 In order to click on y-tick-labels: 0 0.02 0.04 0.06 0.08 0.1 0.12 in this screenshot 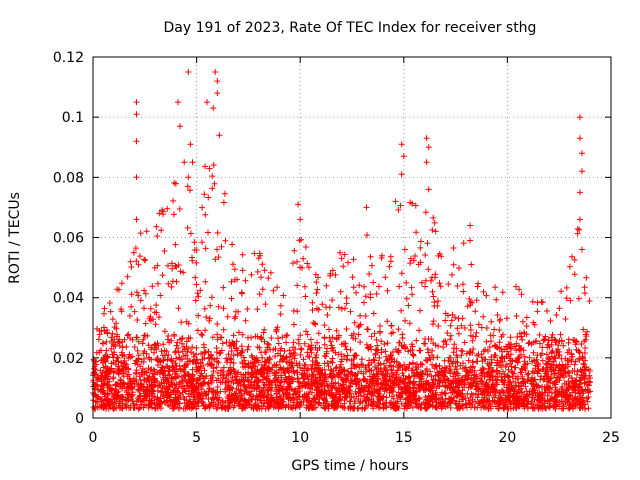, I will do `click(68, 238)`.